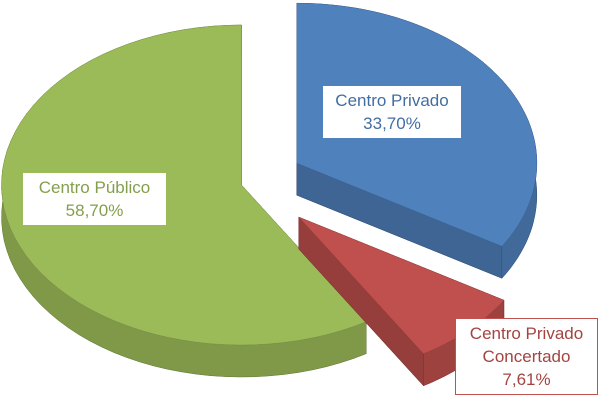 The height and width of the screenshot is (403, 598). I want to click on label-value: 33,70%, so click(392, 123).